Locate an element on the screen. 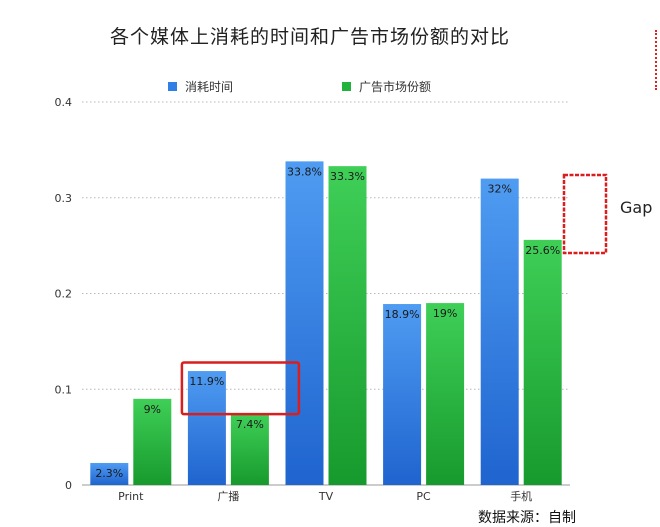 The height and width of the screenshot is (527, 660). x-tick-label: TV is located at coordinates (326, 496).